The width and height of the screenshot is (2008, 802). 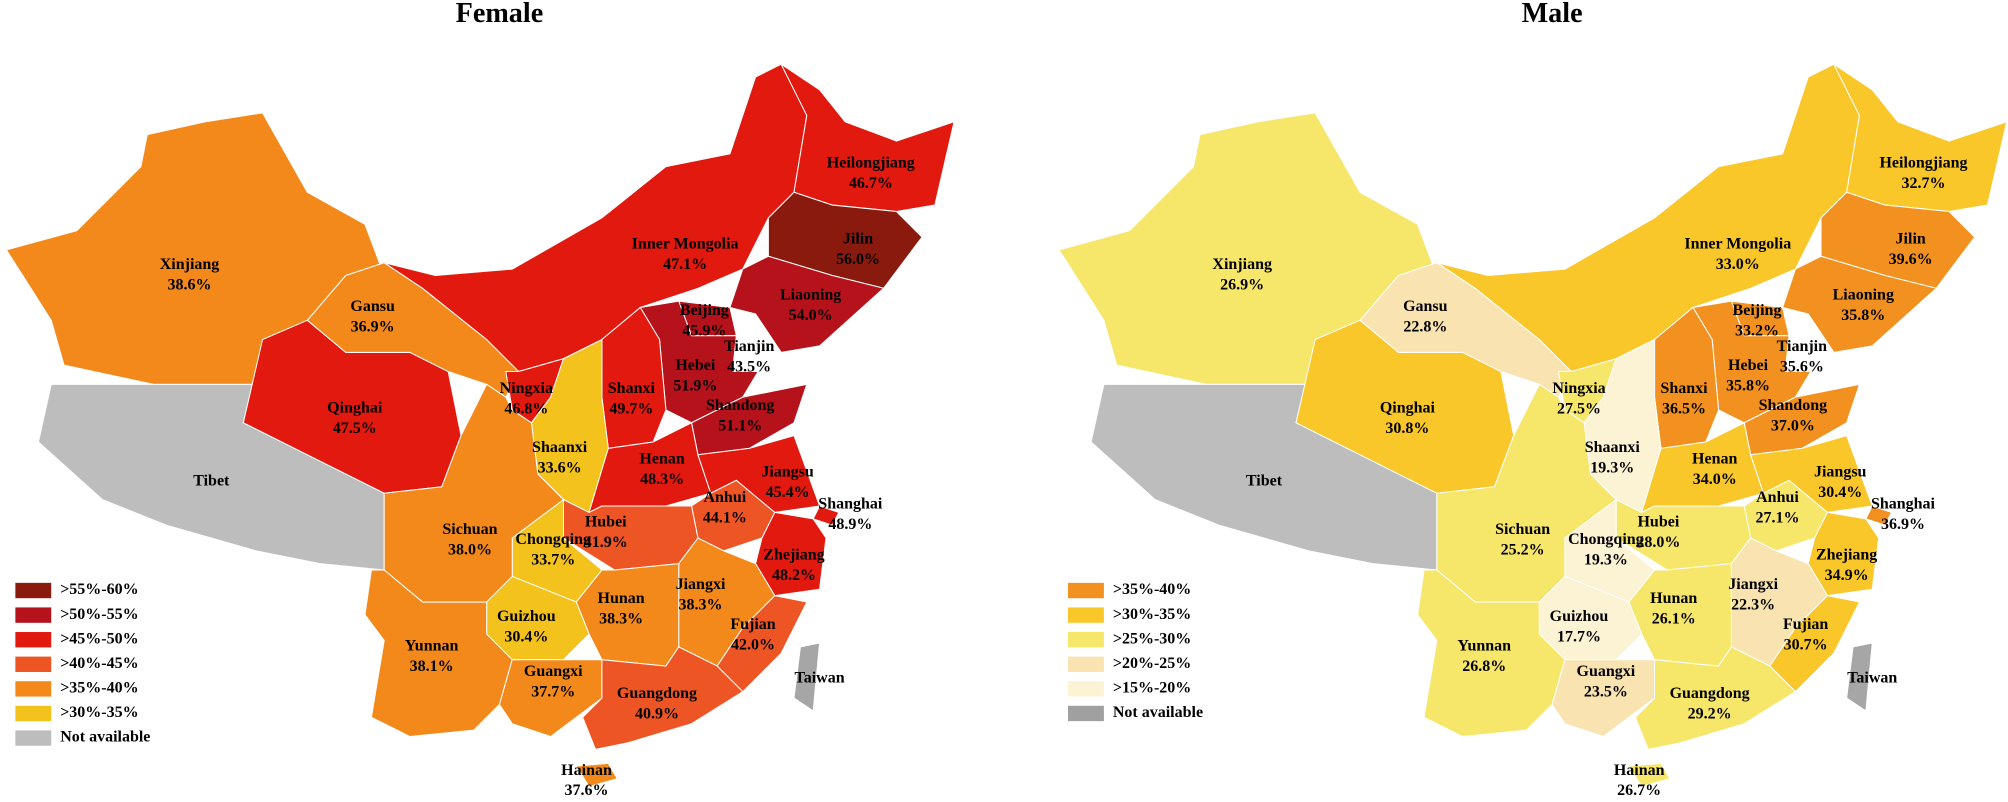 I want to click on province-name: Sichuan, so click(x=469, y=529).